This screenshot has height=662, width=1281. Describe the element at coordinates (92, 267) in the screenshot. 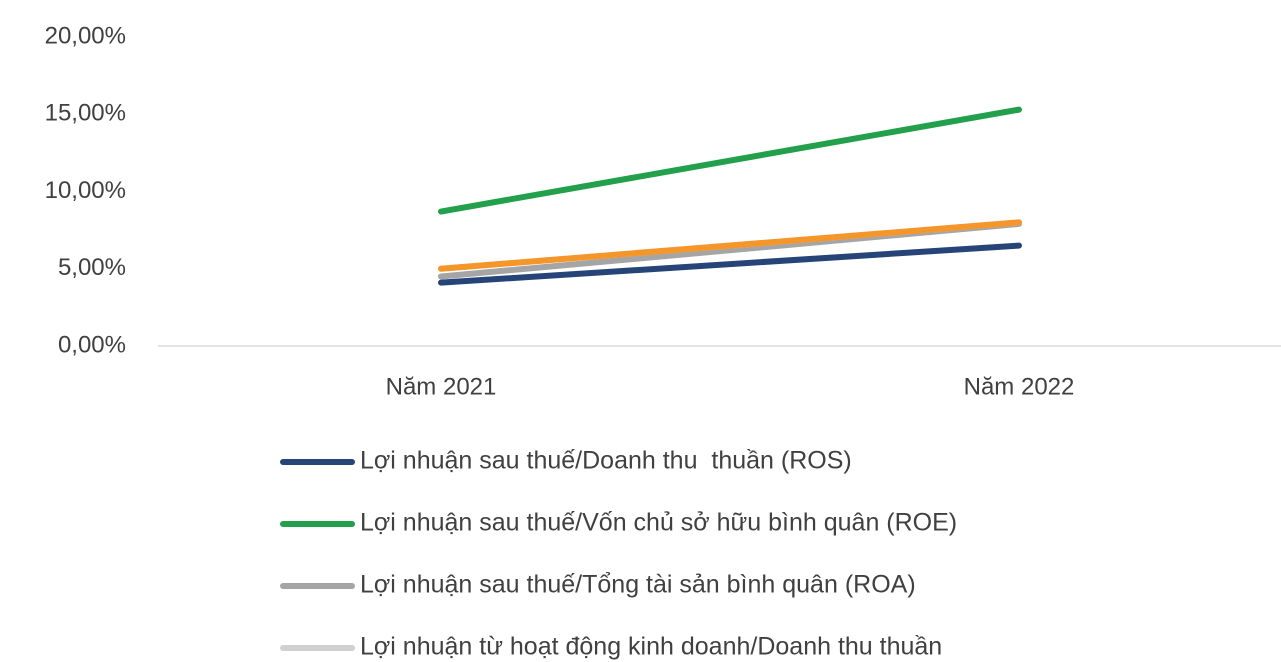

I see `y-tick-label: 5,00%` at that location.